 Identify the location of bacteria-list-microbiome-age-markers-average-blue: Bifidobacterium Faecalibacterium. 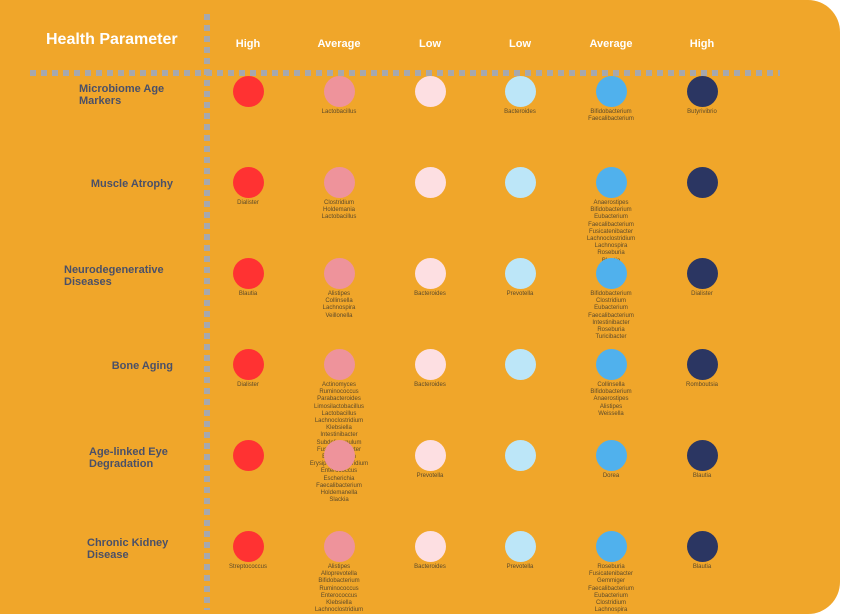
(611, 116).